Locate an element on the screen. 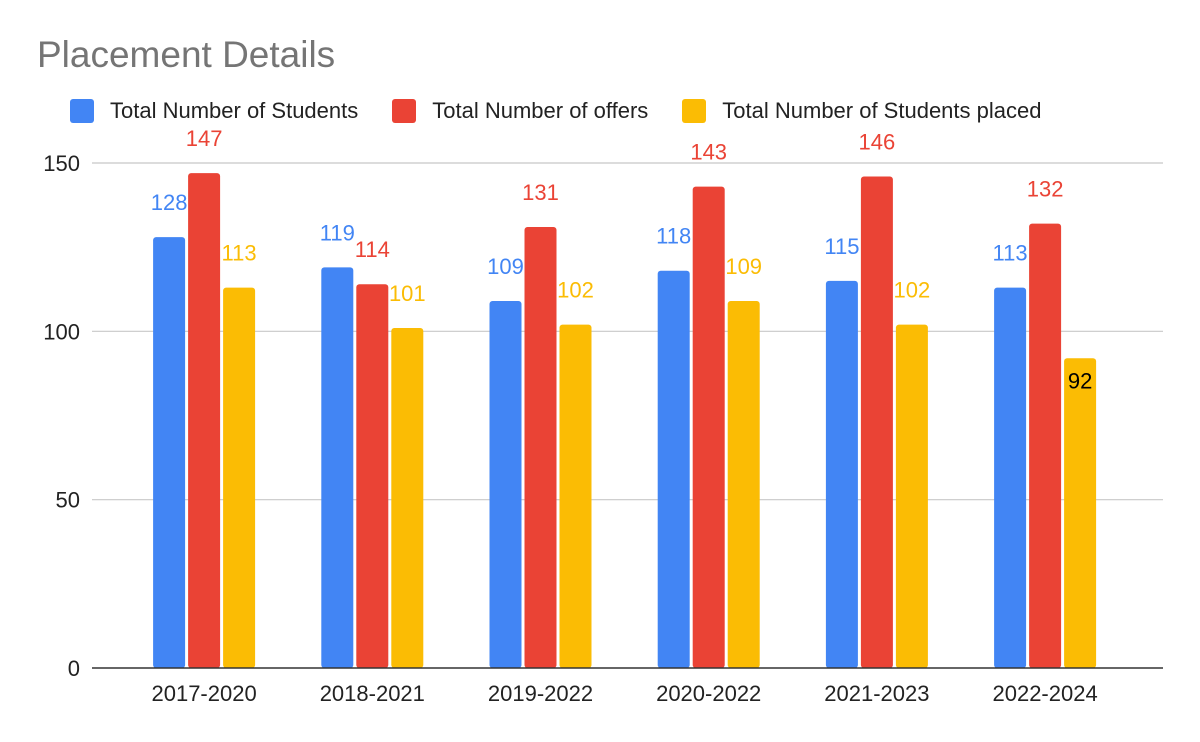 The image size is (1200, 742). chart-title: Placement Details is located at coordinates (186, 54).